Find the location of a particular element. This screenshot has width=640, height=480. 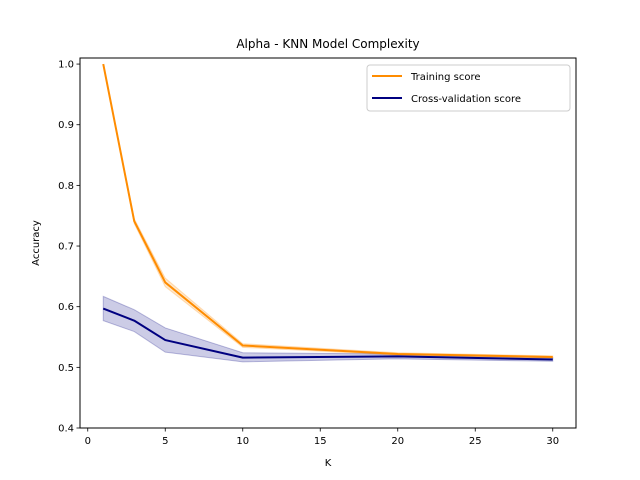

x-tick-label: 25 is located at coordinates (475, 441).